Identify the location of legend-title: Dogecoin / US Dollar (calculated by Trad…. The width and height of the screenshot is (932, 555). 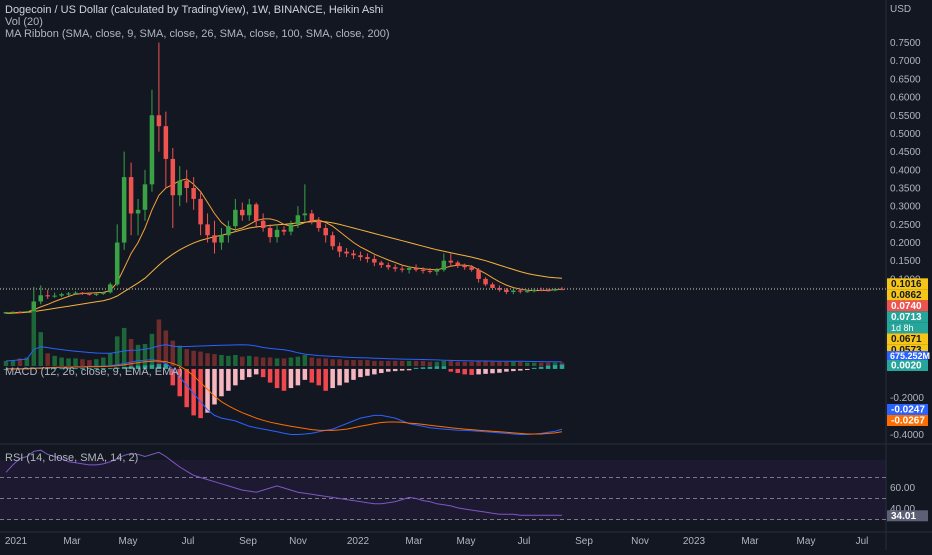
(194, 10).